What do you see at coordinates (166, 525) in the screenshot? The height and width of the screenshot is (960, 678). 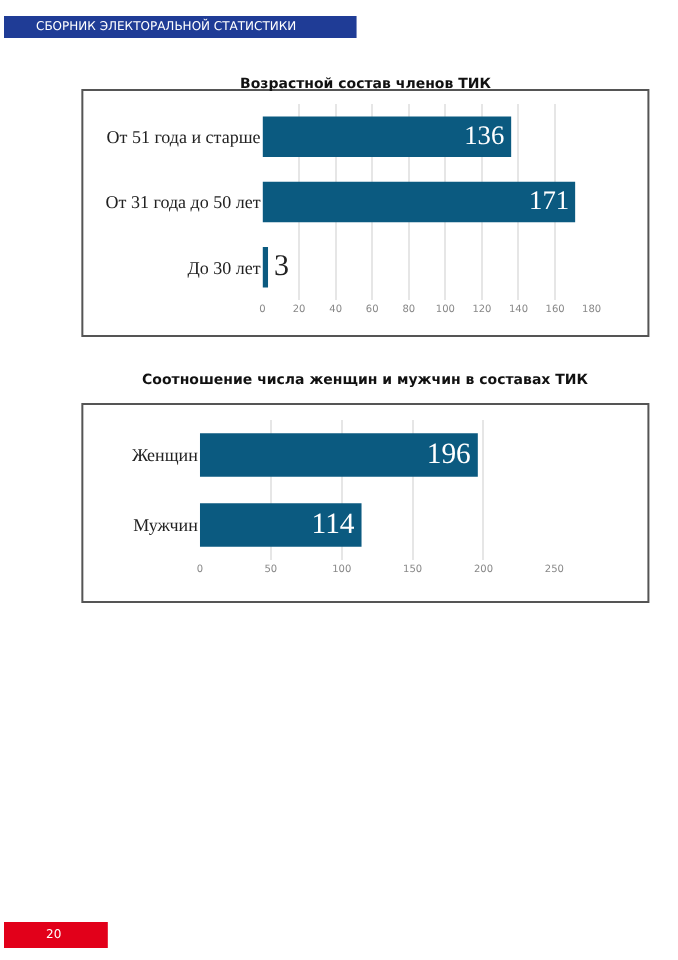 I see `y-tick-label: Мужчин` at bounding box center [166, 525].